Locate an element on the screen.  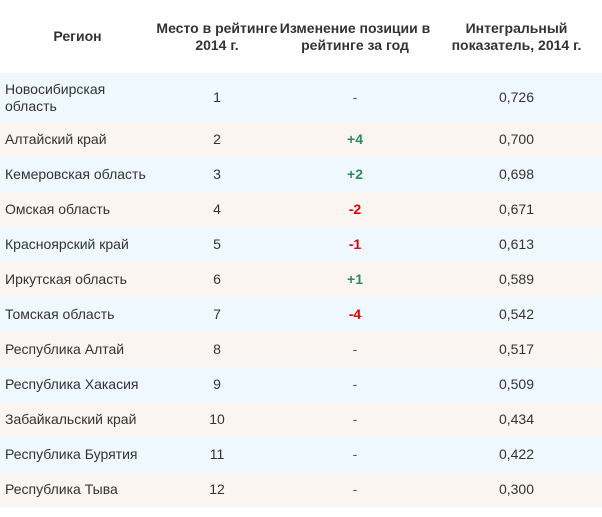
value-cell: 0,671 is located at coordinates (516, 209).